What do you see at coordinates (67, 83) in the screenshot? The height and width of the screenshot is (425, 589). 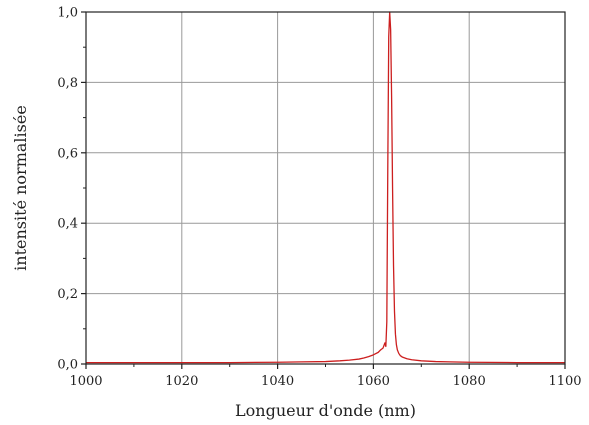 I see `y-tick-label: 0,8` at bounding box center [67, 83].